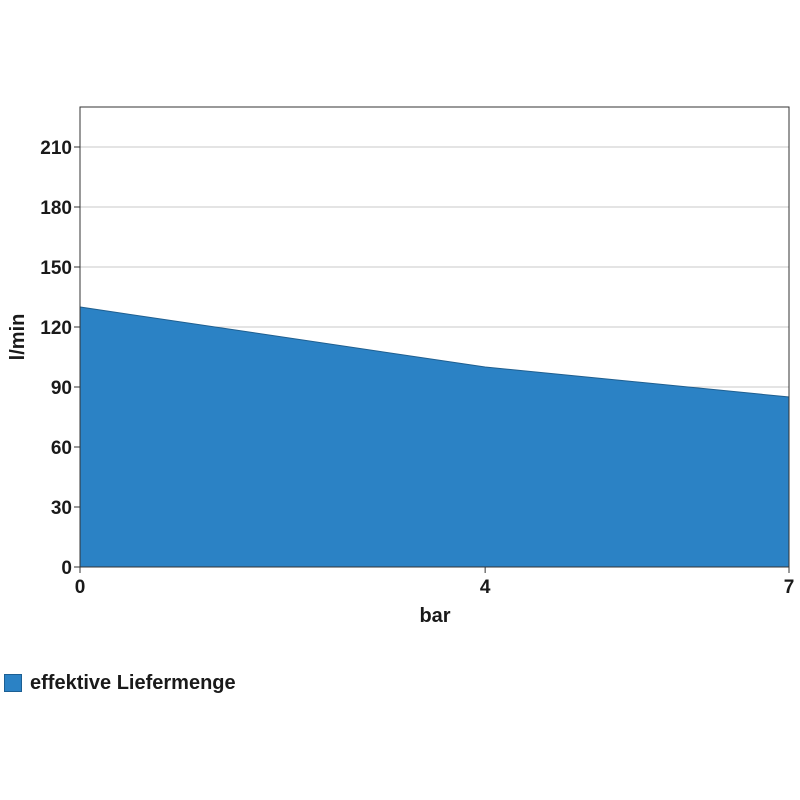  I want to click on y-axis-title: l/min, so click(18, 337).